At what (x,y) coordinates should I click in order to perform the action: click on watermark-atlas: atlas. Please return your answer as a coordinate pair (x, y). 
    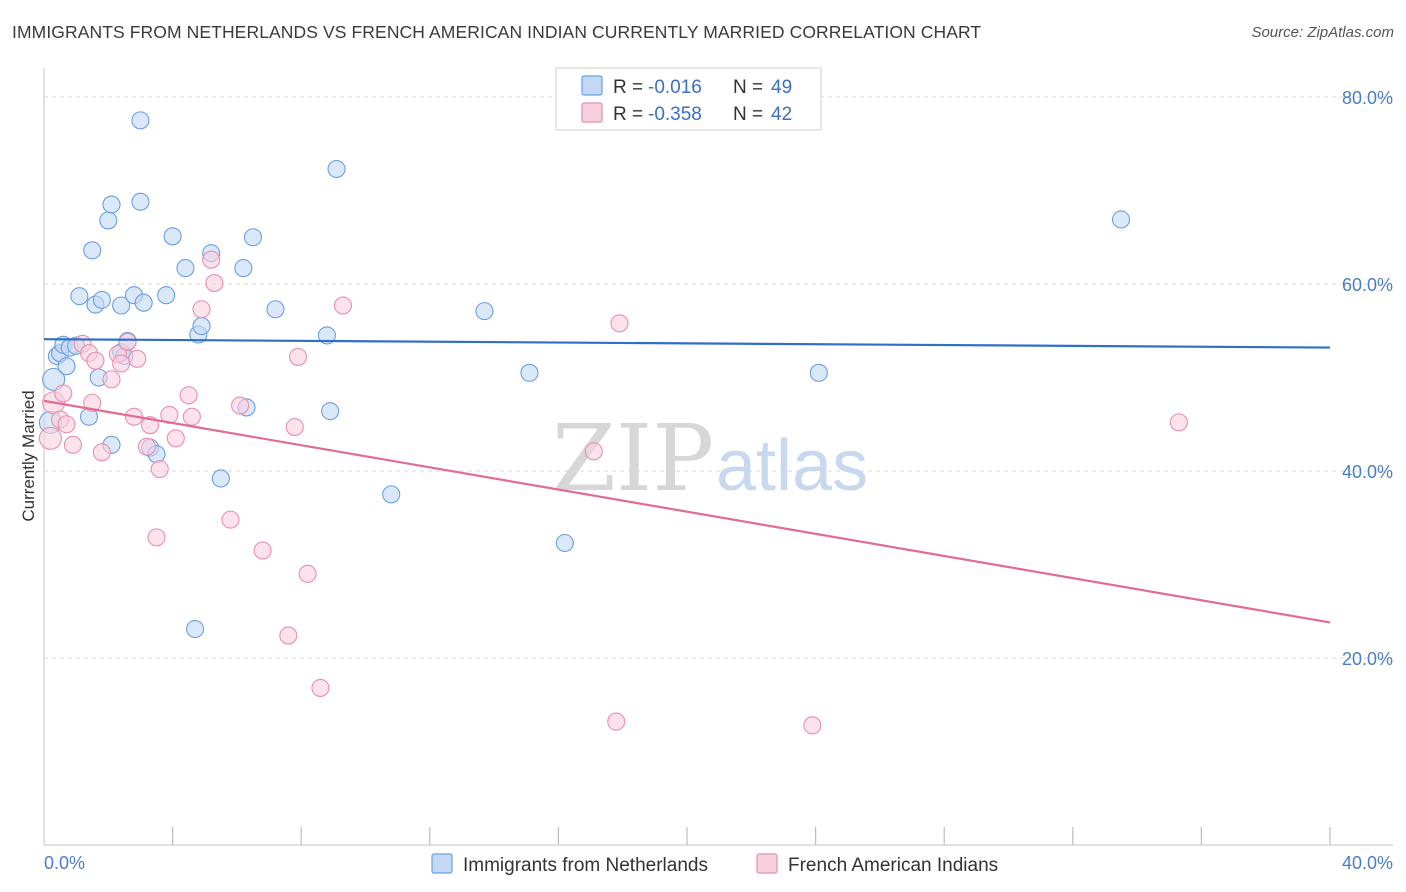
    Looking at the image, I should click on (792, 466).